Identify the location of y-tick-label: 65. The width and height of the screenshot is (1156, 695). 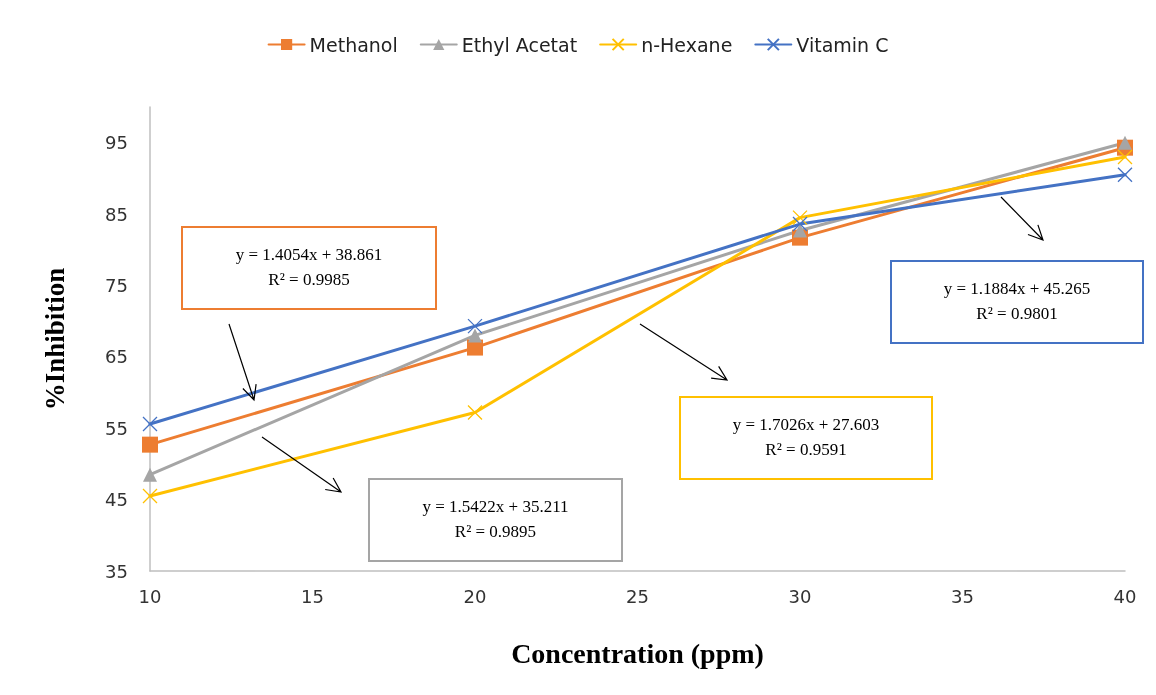
(116, 357).